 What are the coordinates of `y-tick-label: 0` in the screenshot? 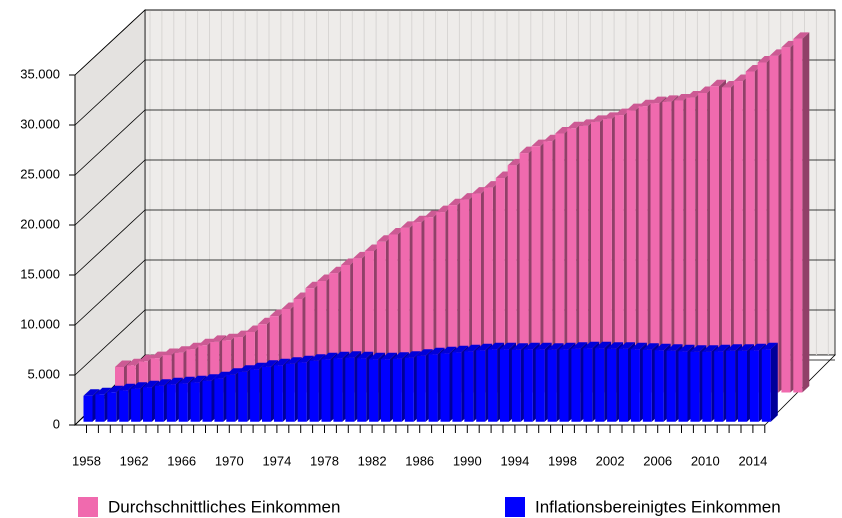 It's located at (56, 423).